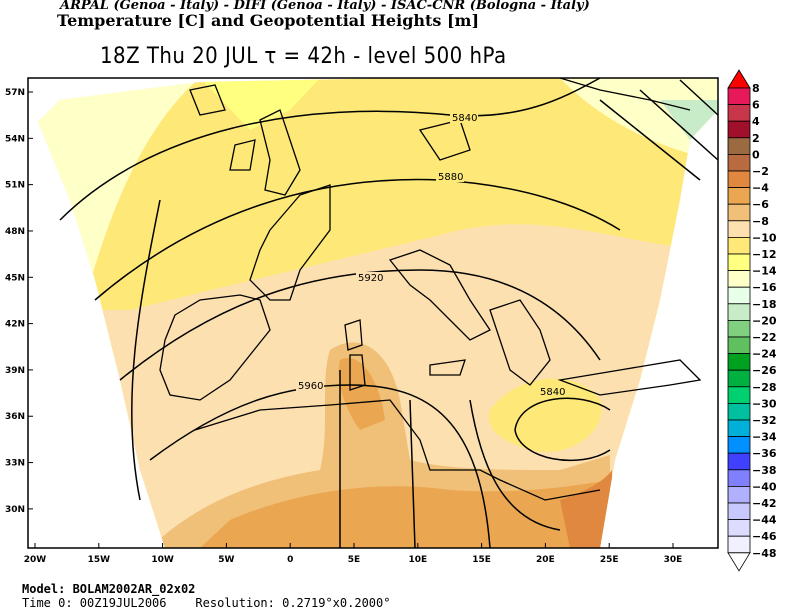 The height and width of the screenshot is (612, 792). Describe the element at coordinates (310, 386) in the screenshot. I see `contour-label: 5960` at that location.